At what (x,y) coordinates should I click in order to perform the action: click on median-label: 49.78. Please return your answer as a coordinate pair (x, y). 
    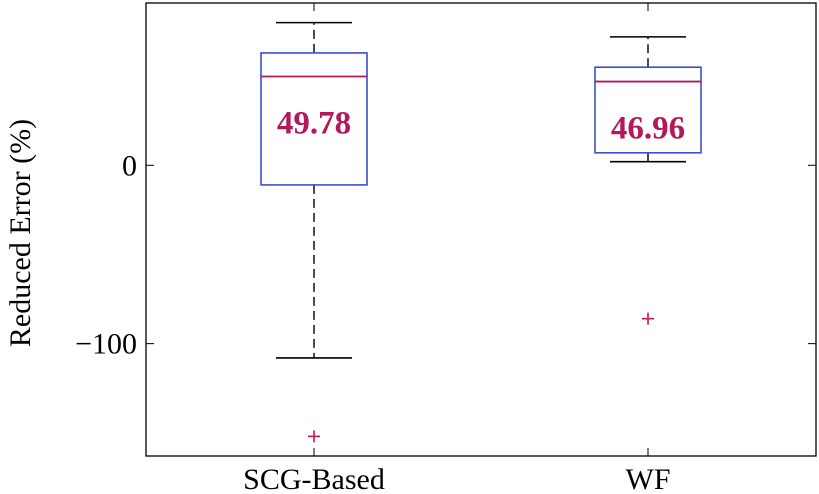
    Looking at the image, I should click on (314, 124).